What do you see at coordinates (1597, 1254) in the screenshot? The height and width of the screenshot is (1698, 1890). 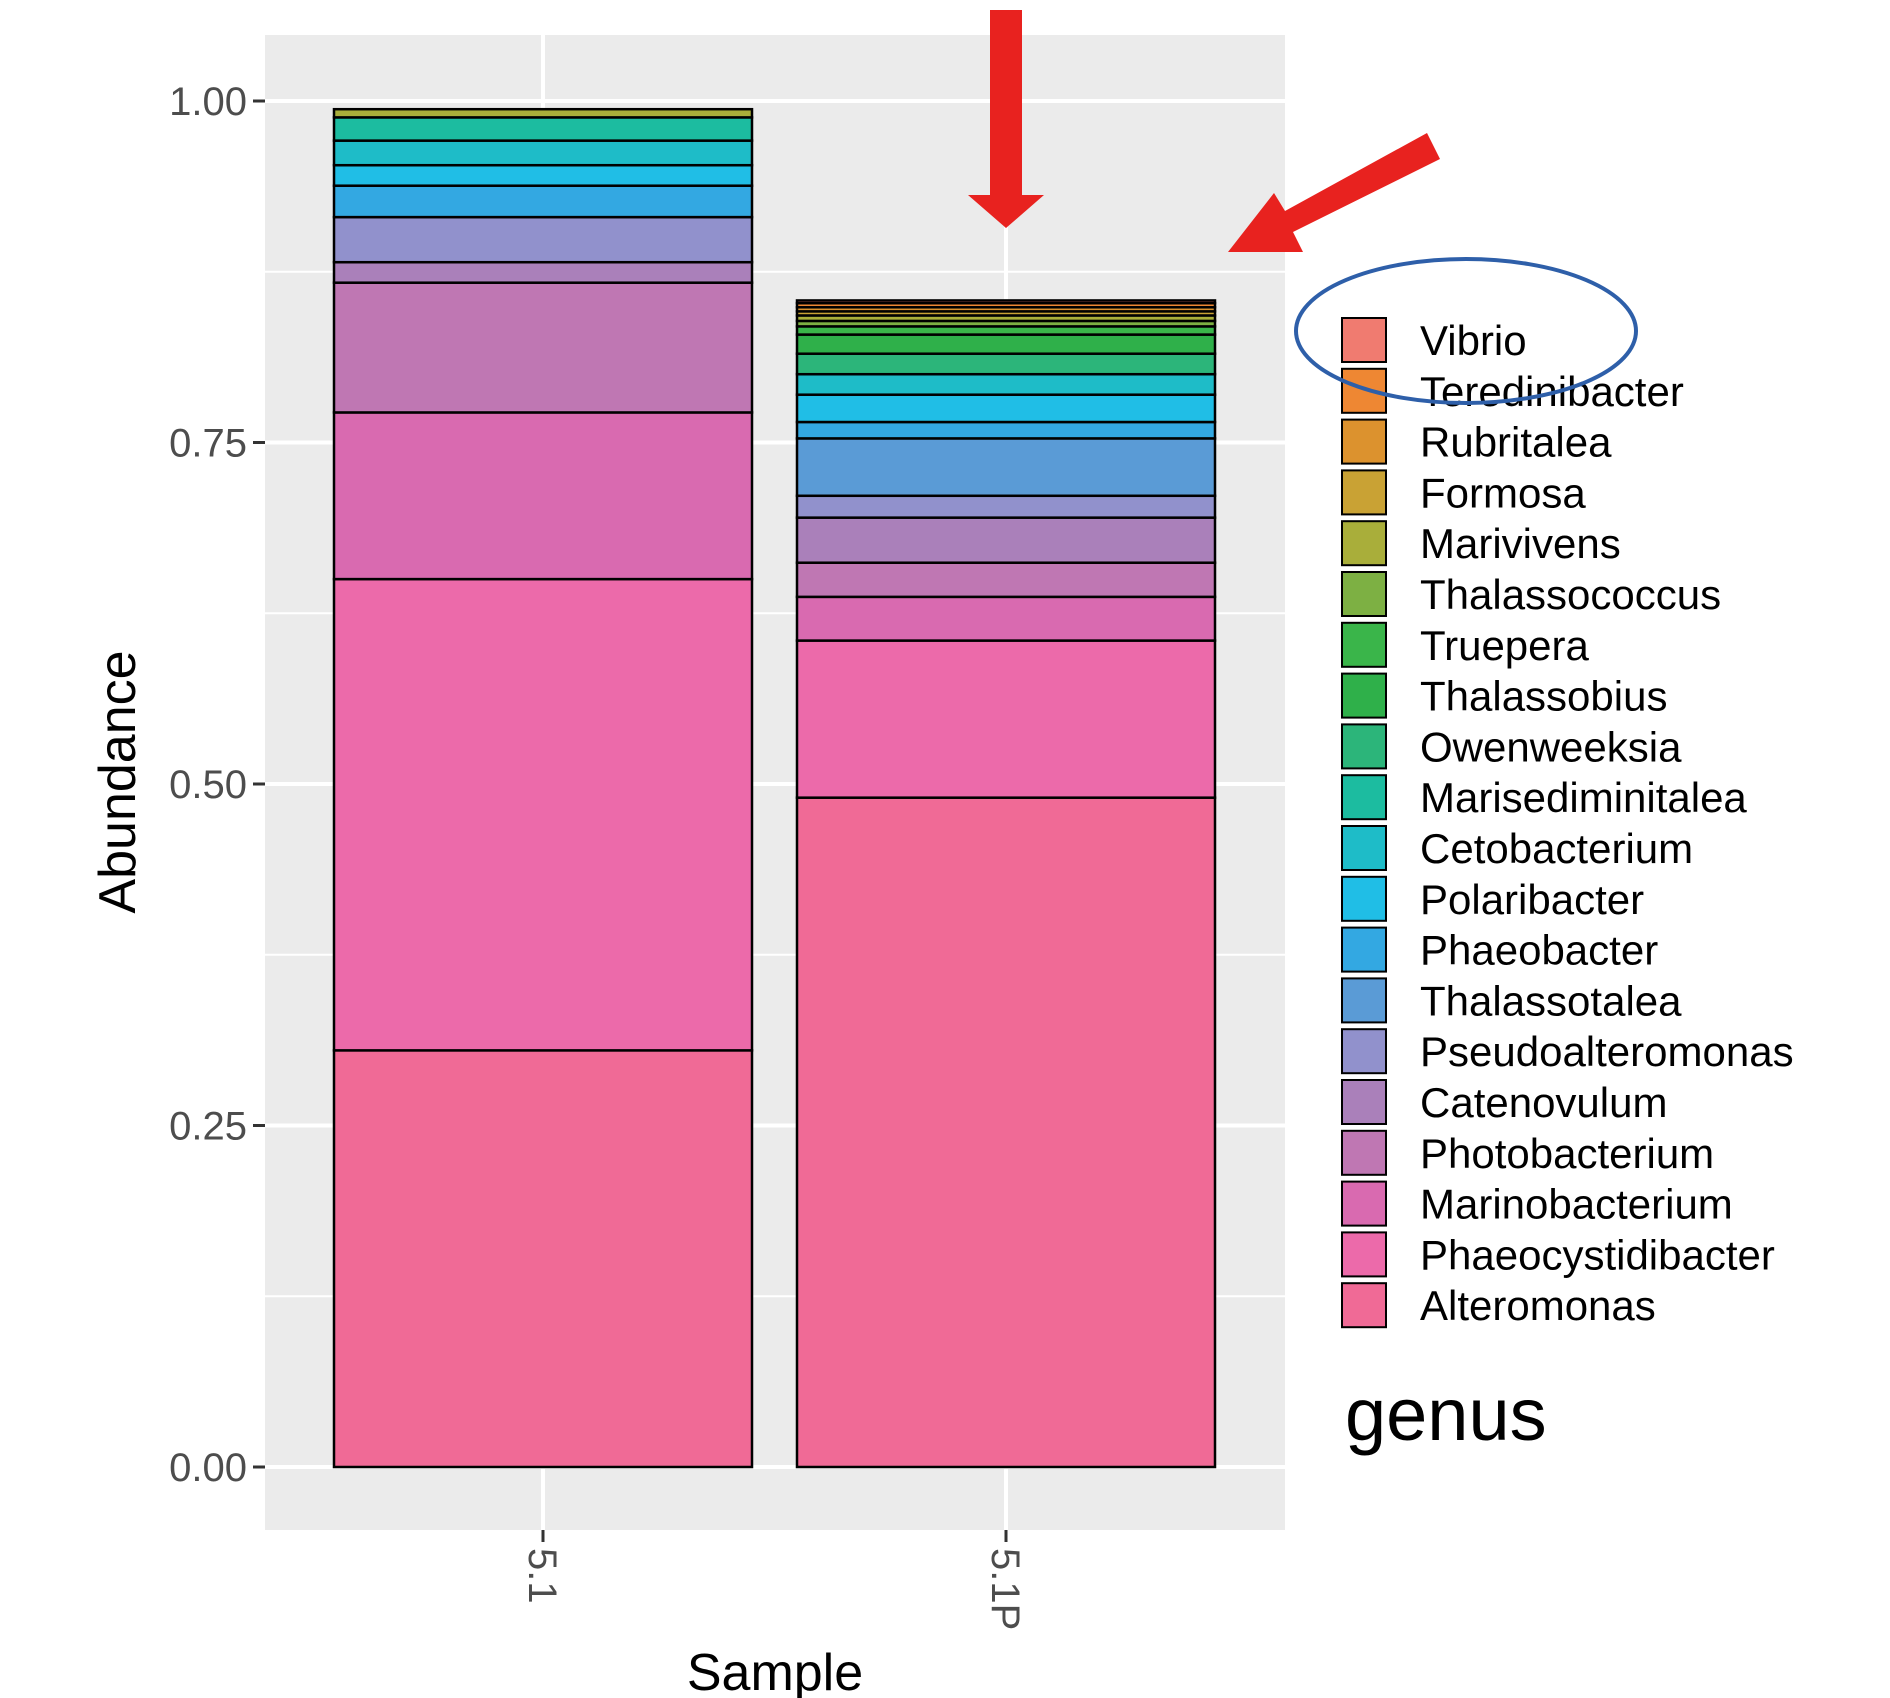 I see `legend-label: Phaeocystidibacter` at bounding box center [1597, 1254].